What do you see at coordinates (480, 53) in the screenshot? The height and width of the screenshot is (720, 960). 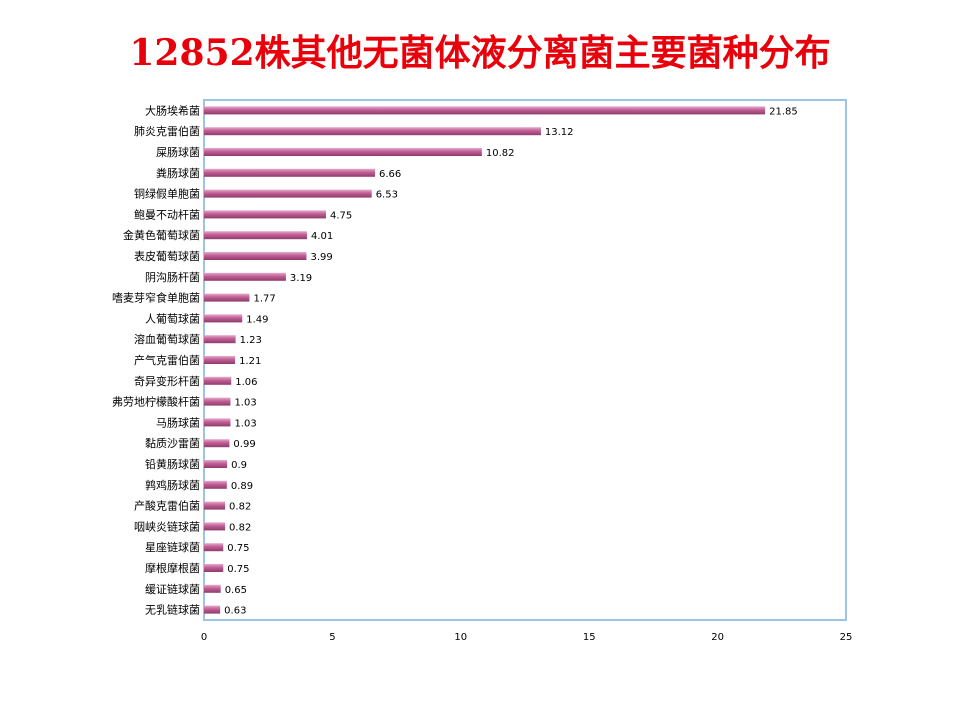 I see `chart-title: 12852株其他无菌体液分离菌主要菌种分布` at bounding box center [480, 53].